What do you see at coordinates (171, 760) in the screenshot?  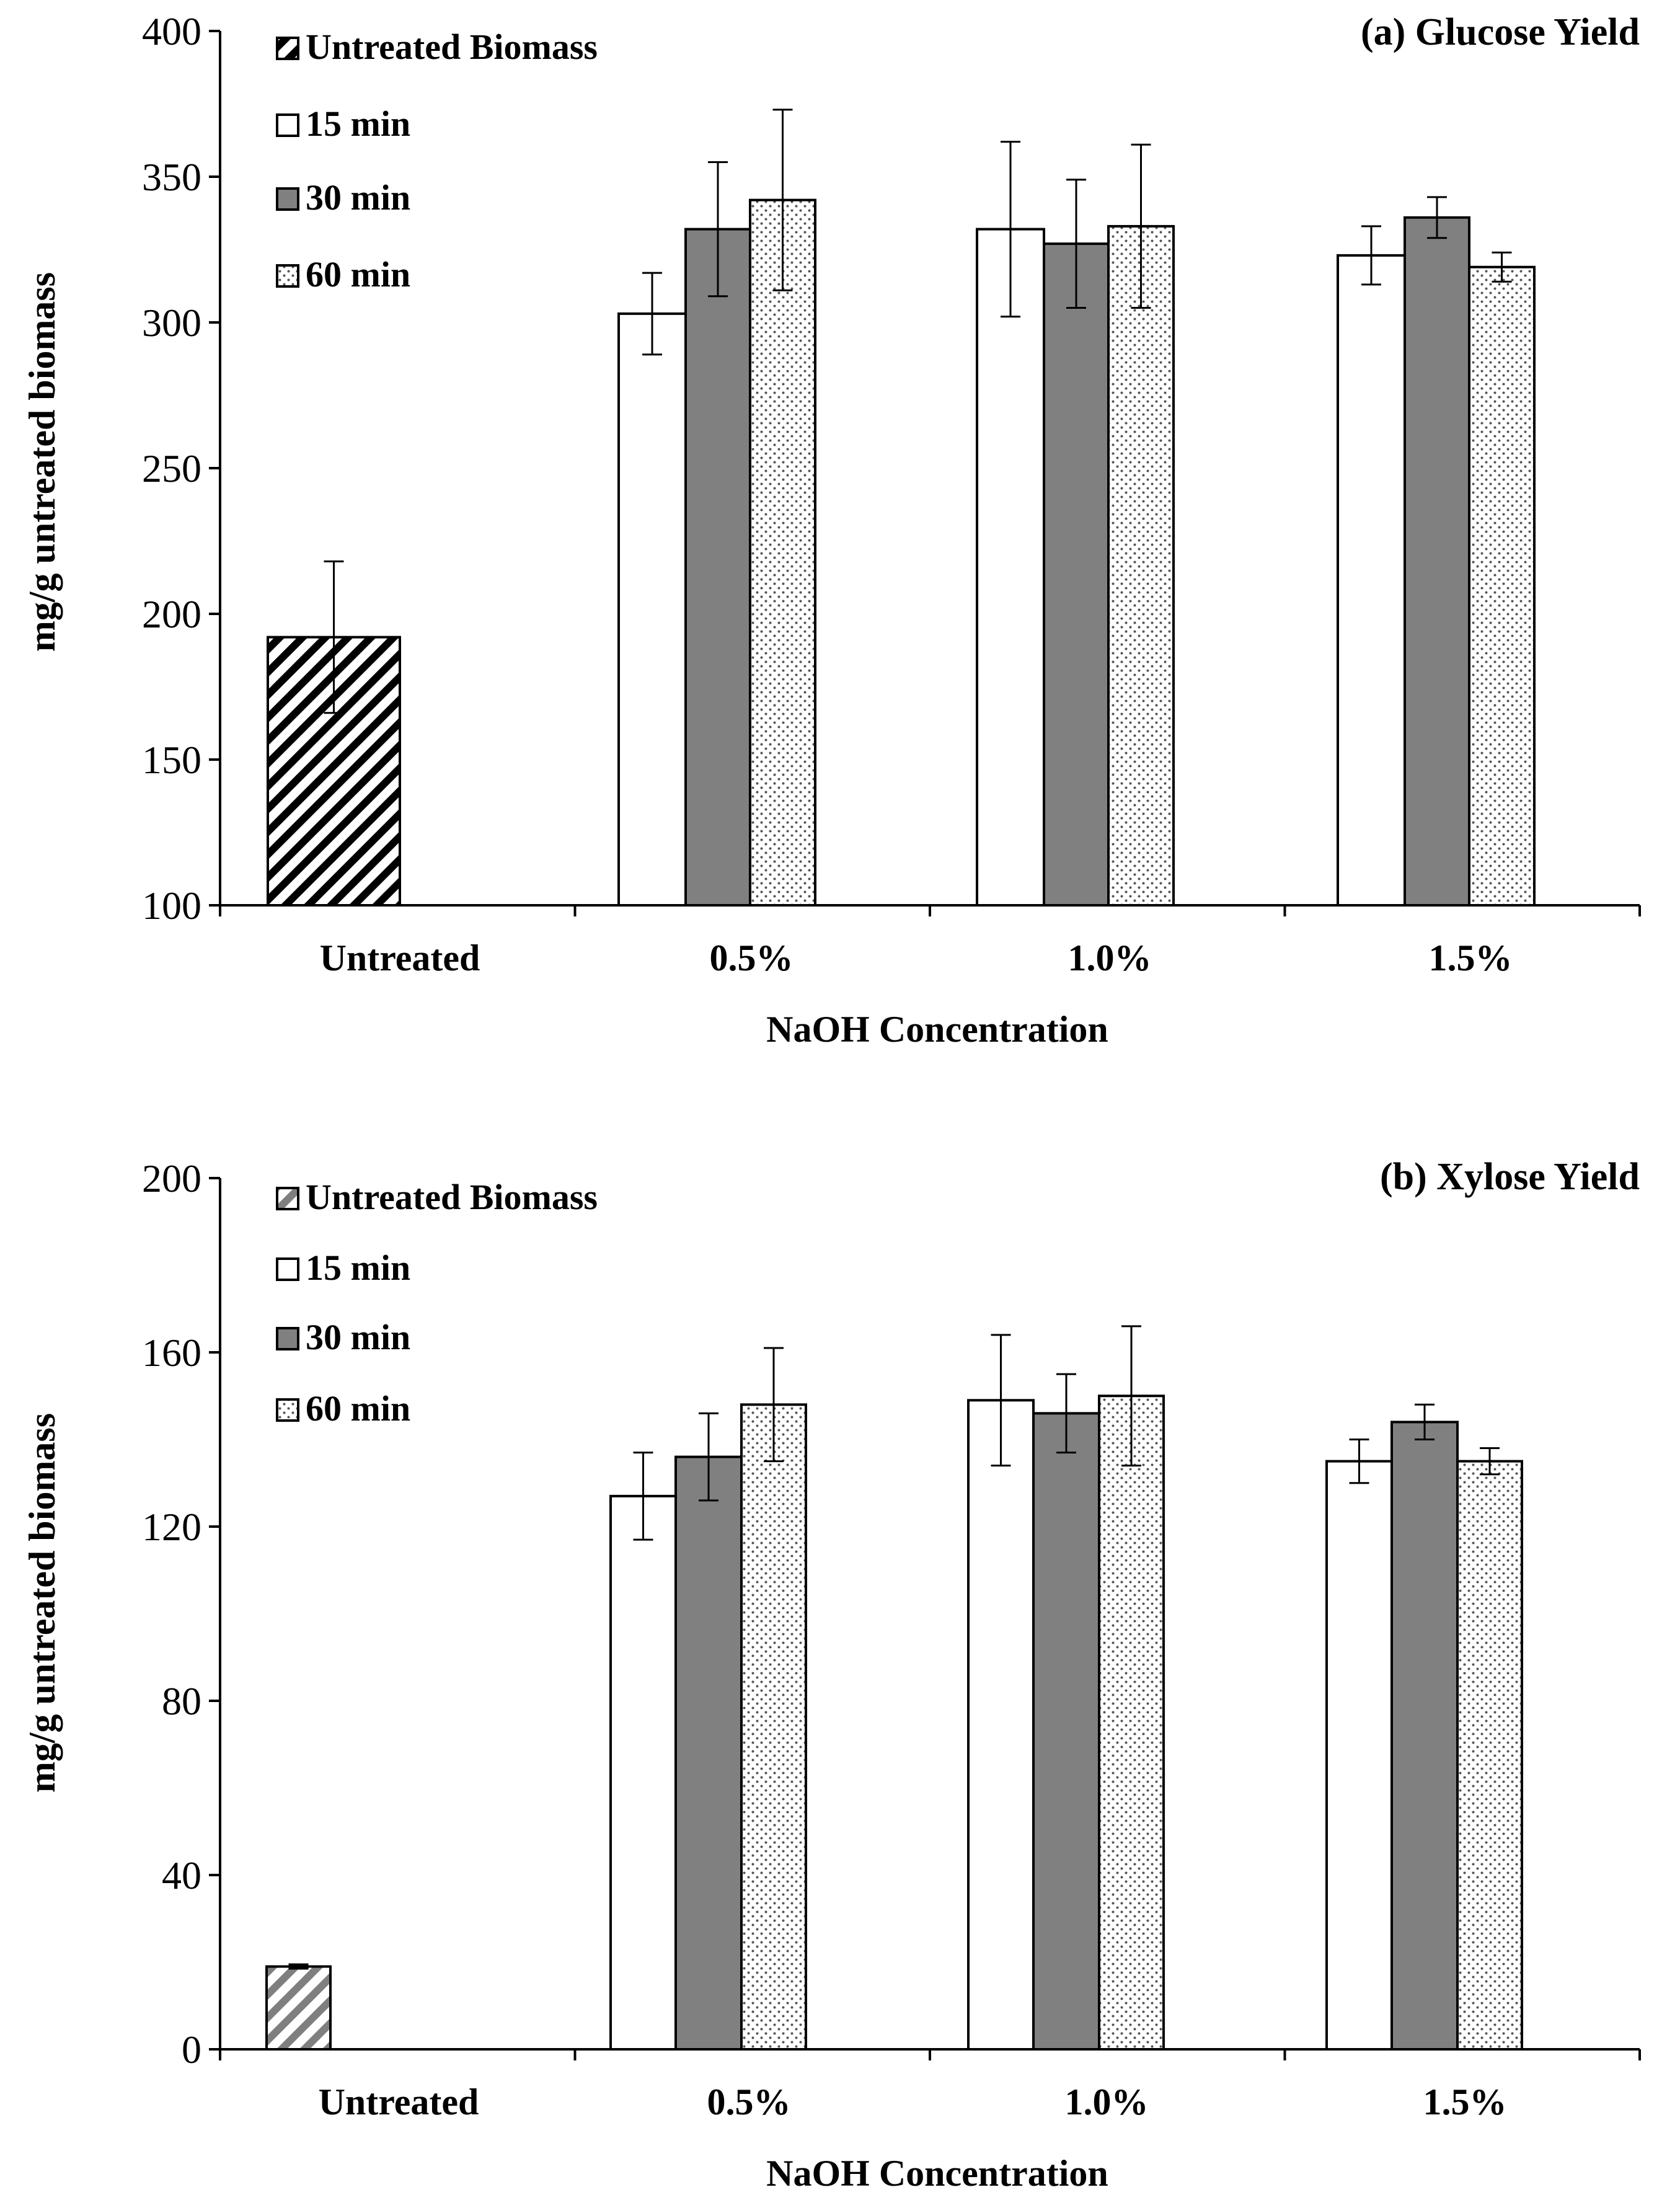 I see `y-tick-label: 150` at bounding box center [171, 760].